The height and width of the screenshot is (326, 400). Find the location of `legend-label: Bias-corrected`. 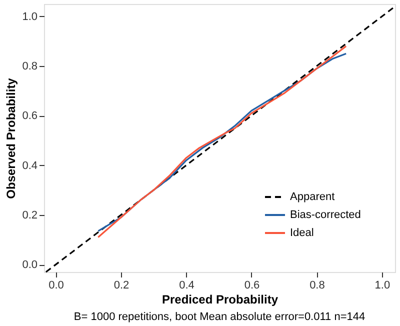

legend-label: Bias-corrected is located at coordinates (325, 215).